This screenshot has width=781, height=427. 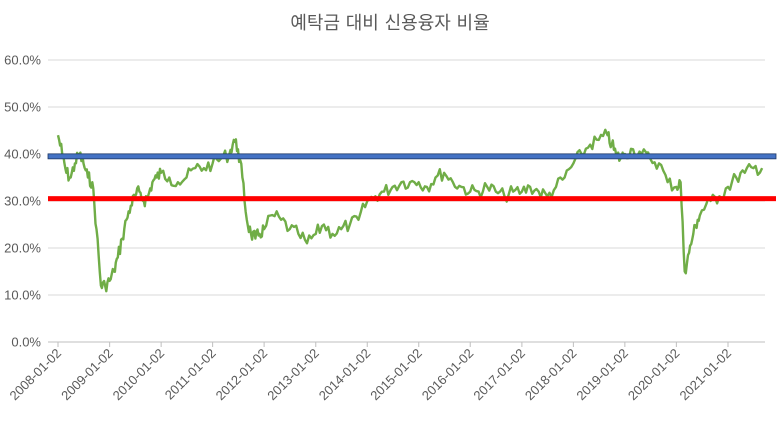 What do you see at coordinates (242, 375) in the screenshot?
I see `x-tick-label: 2012-01-02` at bounding box center [242, 375].